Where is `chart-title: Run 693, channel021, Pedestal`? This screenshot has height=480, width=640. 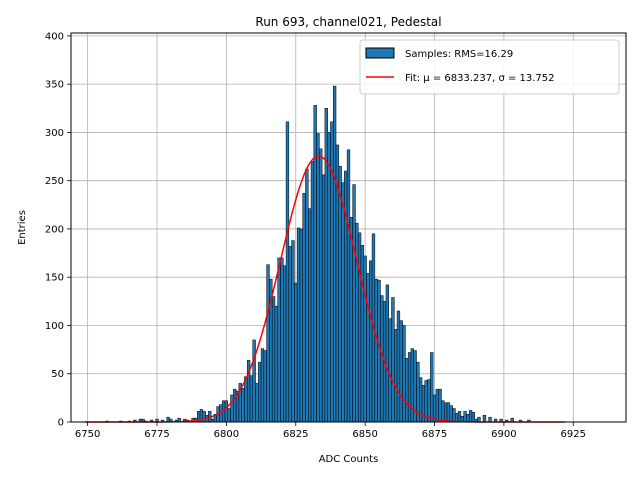 chart-title: Run 693, channel021, Pedestal is located at coordinates (348, 22).